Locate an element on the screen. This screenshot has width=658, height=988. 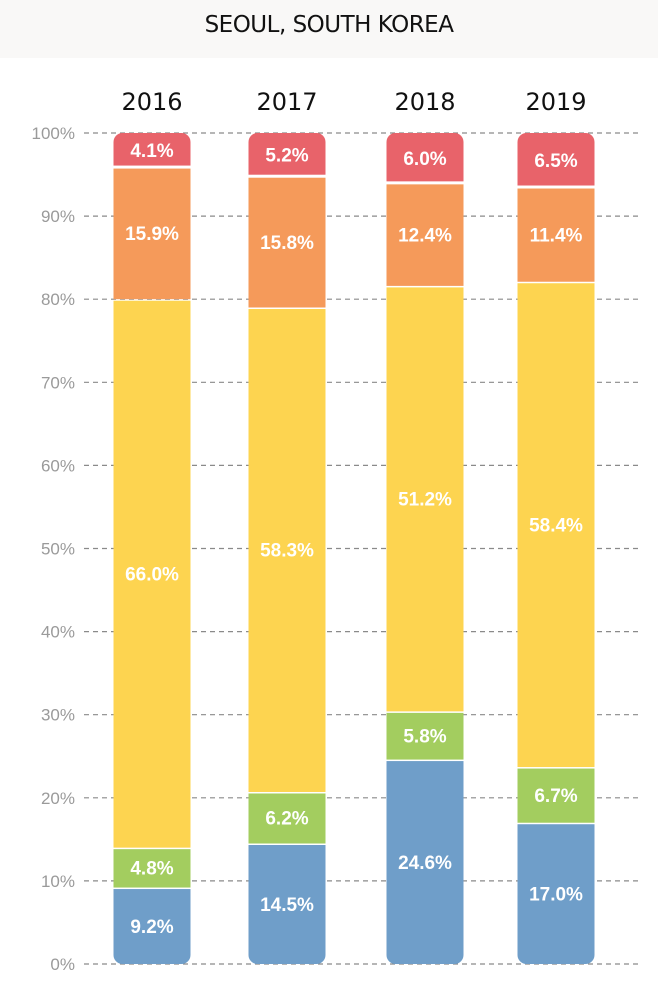
data-label: 6.0% is located at coordinates (424, 159).